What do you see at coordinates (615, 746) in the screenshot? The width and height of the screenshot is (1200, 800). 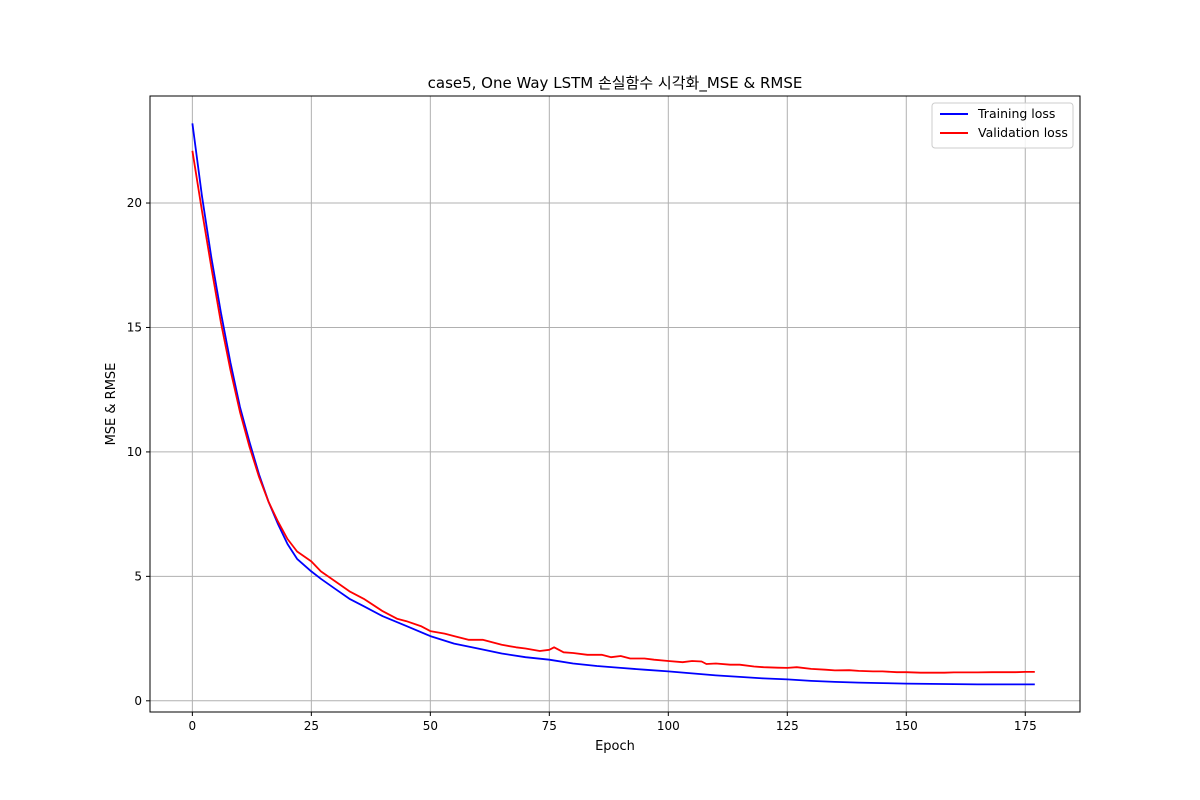 I see `x-axis-label: Epoch` at bounding box center [615, 746].